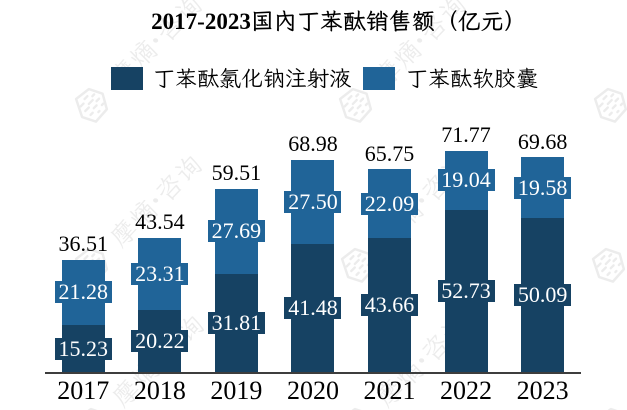 Image resolution: width=627 pixels, height=410 pixels. What do you see at coordinates (313, 308) in the screenshot?
I see `value-label-2020-series-1: 41.48` at bounding box center [313, 308].